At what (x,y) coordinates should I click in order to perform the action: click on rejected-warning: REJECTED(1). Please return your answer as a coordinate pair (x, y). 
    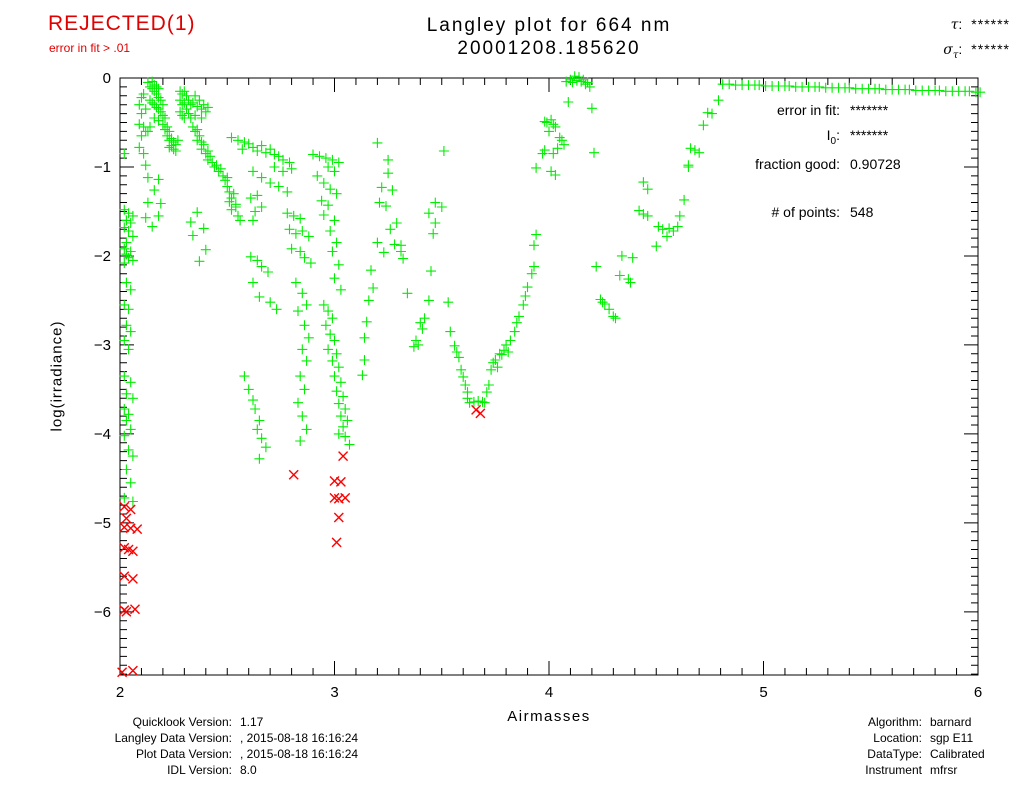
    Looking at the image, I should click on (122, 23).